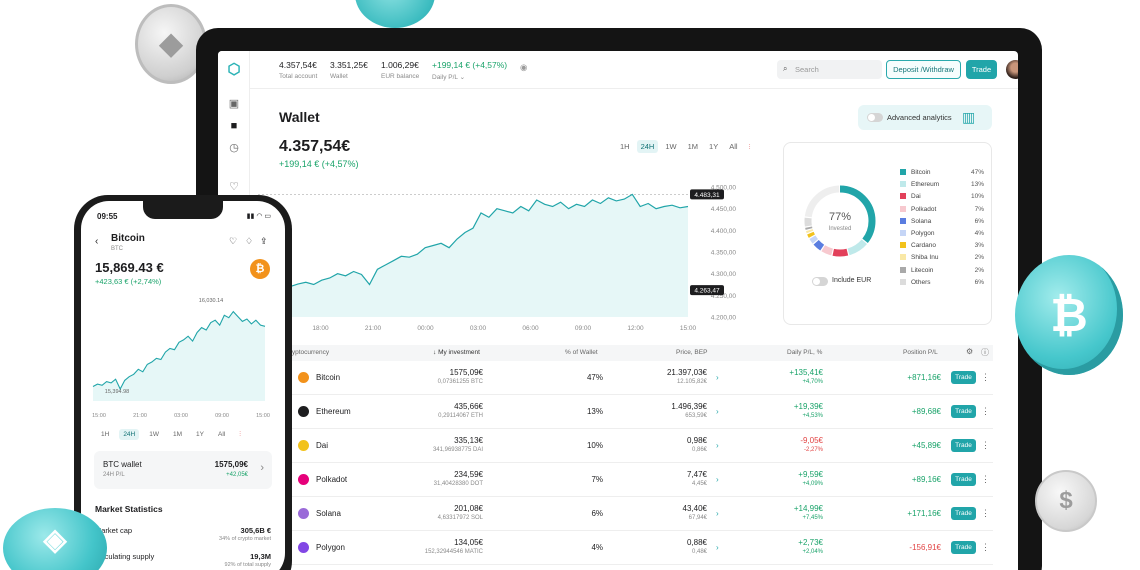  Describe the element at coordinates (221, 434) in the screenshot. I see `phone-range-all: All` at that location.